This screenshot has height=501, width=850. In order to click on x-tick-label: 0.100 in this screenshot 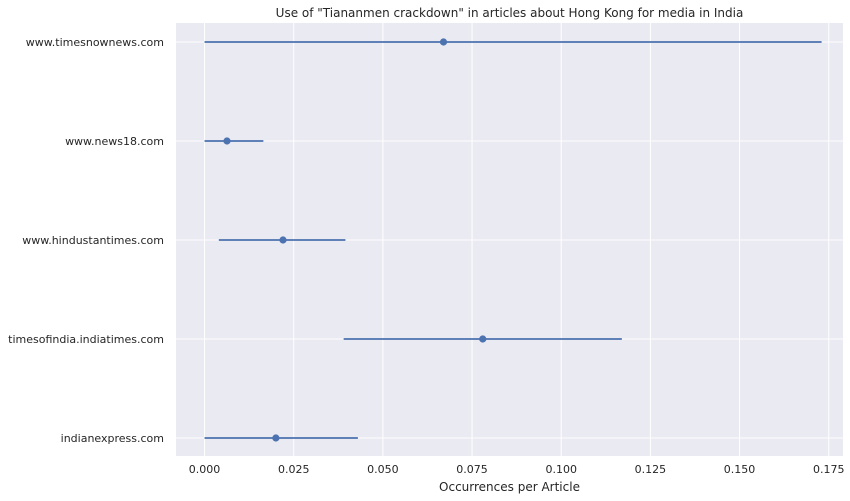, I will do `click(561, 469)`.